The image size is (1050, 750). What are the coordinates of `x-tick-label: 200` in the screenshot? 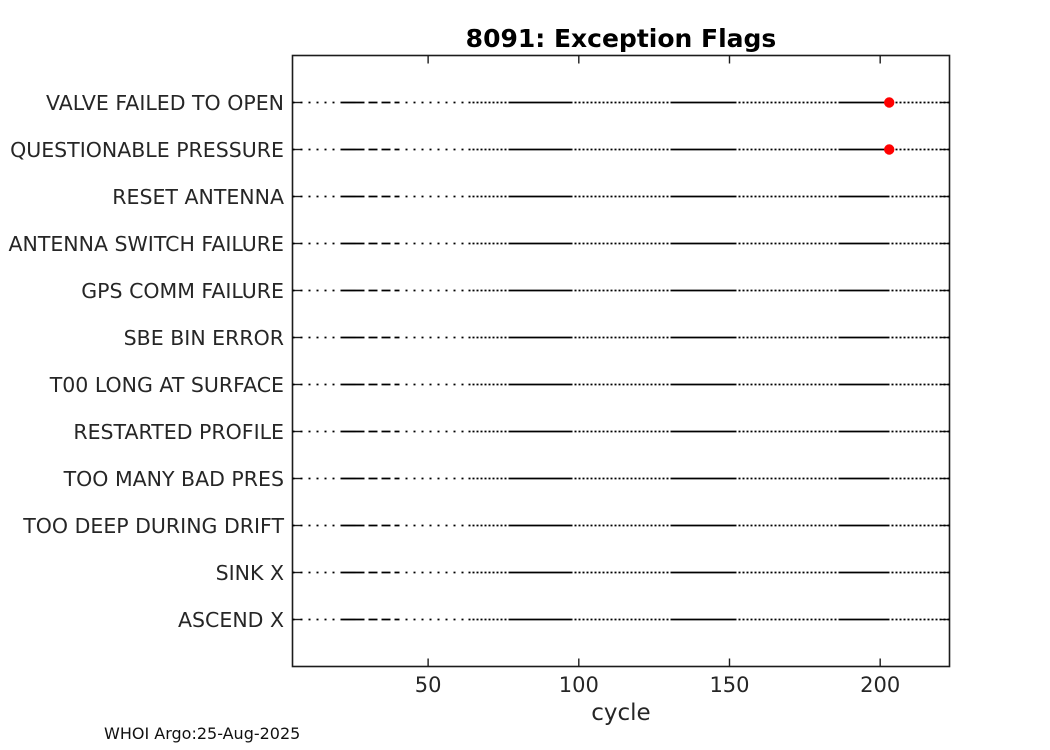 It's located at (880, 685).